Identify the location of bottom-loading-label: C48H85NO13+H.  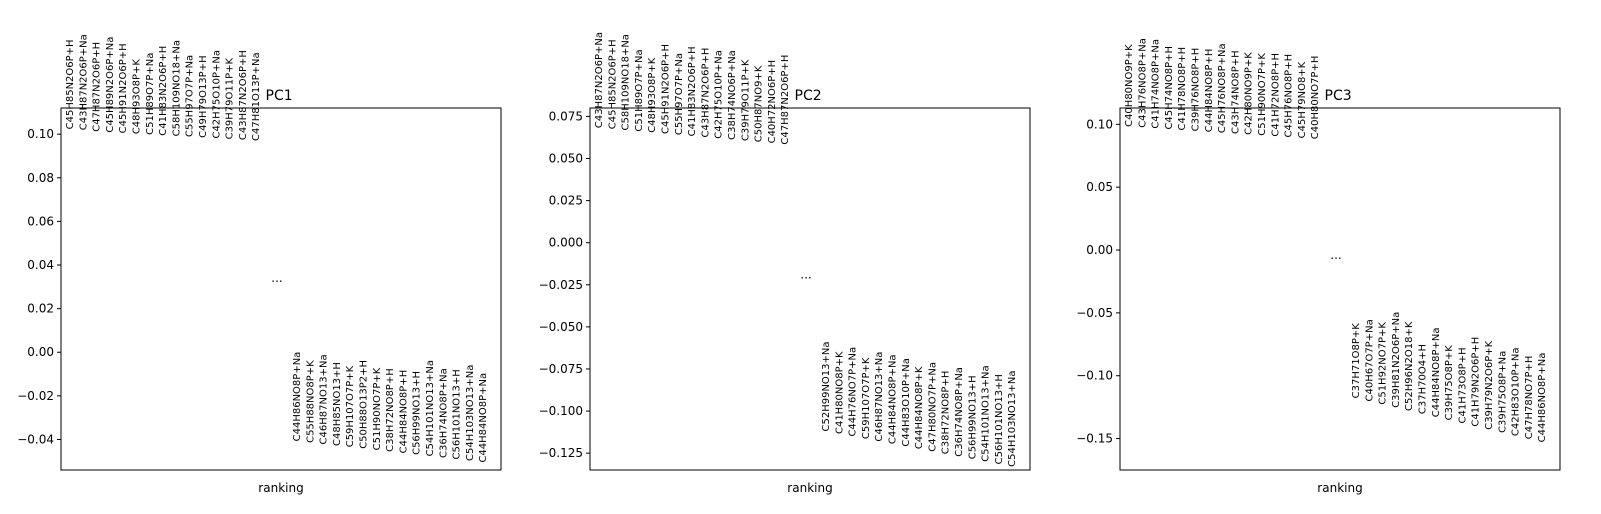
(337, 404).